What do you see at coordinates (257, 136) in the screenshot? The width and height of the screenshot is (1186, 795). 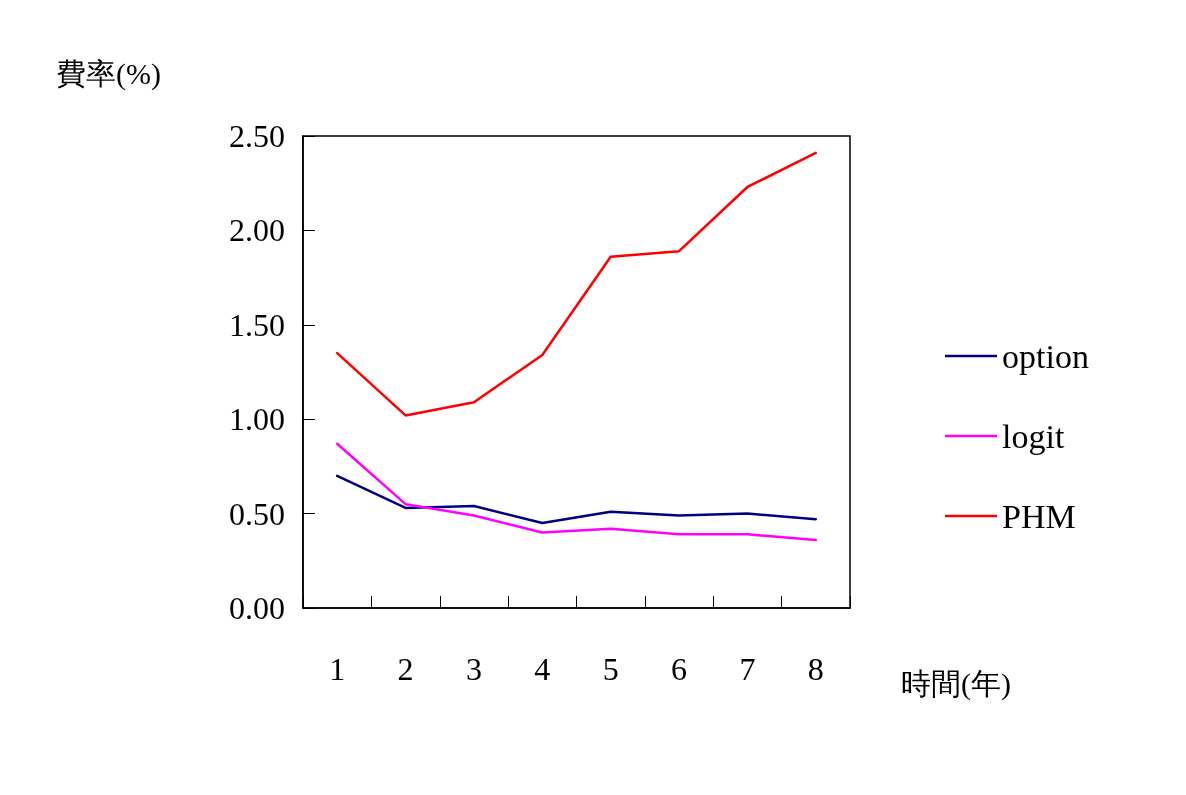 I see `y-tick-label: 2.50` at bounding box center [257, 136].